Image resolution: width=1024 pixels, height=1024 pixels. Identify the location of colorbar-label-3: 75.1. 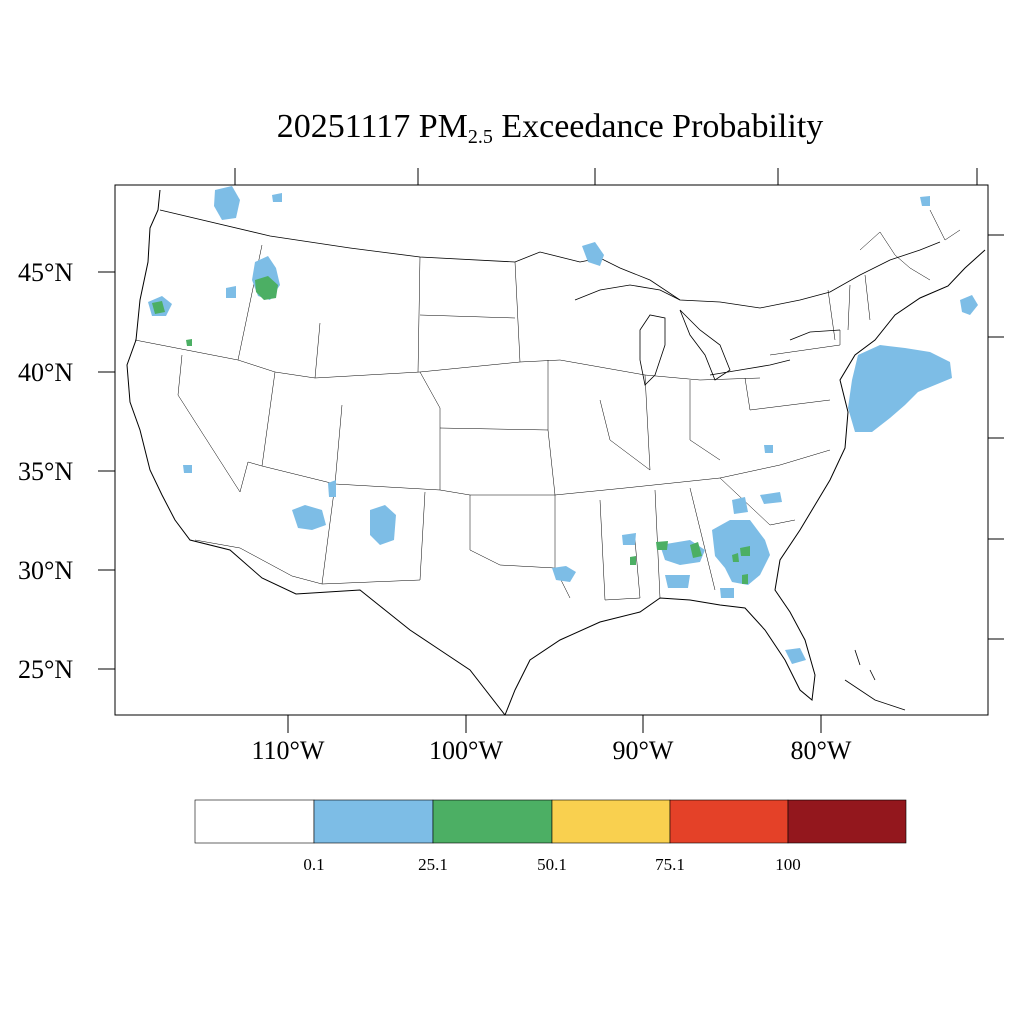
(670, 864).